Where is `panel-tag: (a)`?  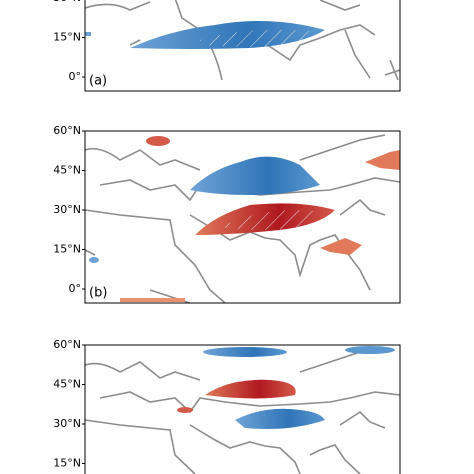
panel-tag: (a) is located at coordinates (98, 81).